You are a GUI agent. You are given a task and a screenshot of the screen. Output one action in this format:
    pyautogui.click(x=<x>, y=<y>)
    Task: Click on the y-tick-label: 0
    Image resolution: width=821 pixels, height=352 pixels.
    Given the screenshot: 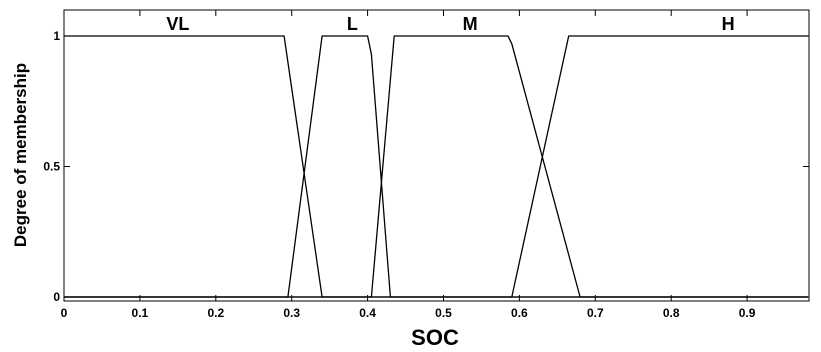 What is the action you would take?
    pyautogui.click(x=56, y=297)
    